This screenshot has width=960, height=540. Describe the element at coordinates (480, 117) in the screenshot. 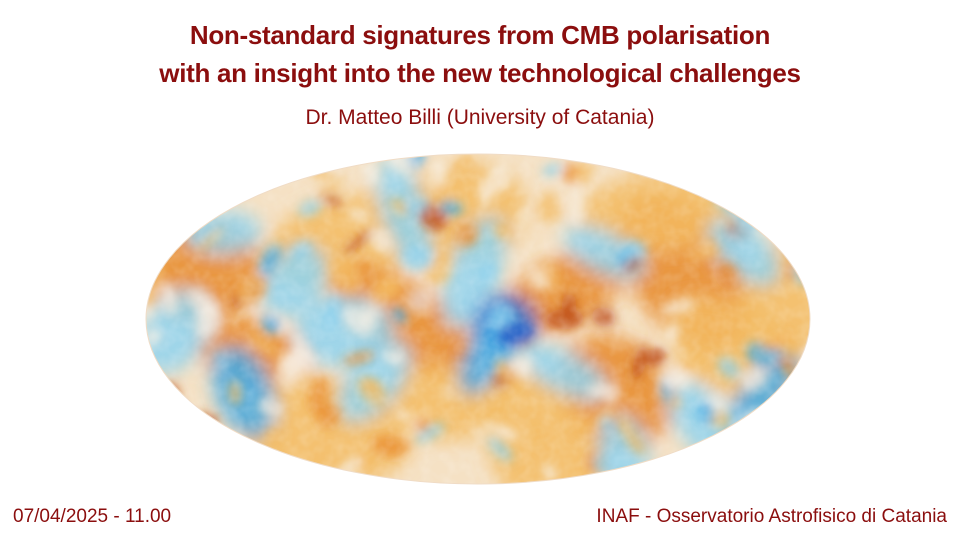

I see `speaker-name: Dr. Matteo Billi (University of Catania)` at that location.